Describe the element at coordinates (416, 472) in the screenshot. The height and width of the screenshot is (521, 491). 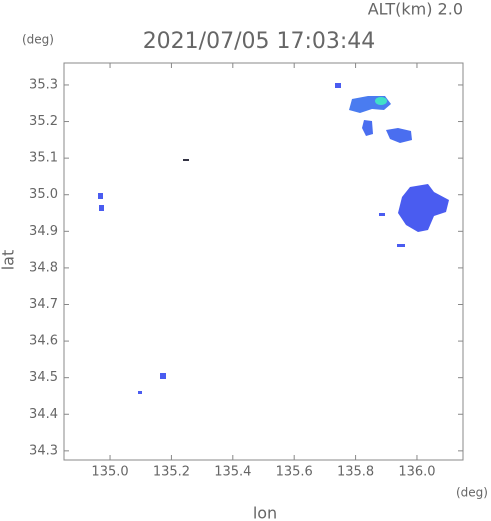
I see `x-tick-label: 136.0` at that location.